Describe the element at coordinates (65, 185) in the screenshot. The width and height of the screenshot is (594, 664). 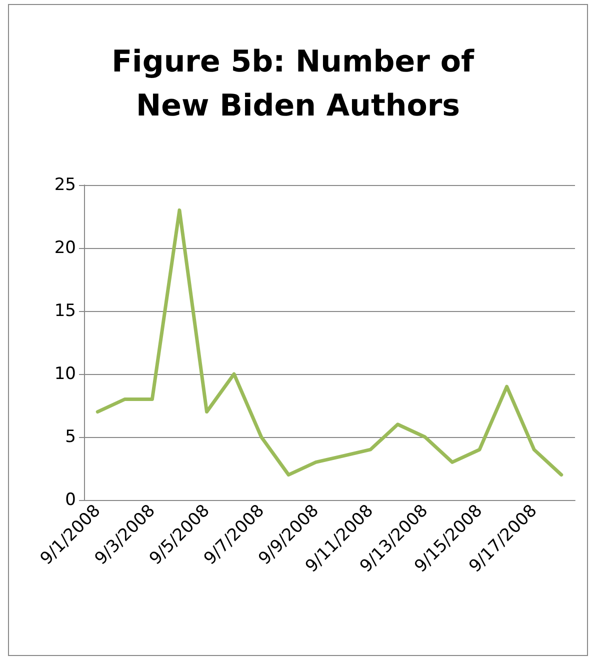
I see `y-tick-label: 25` at that location.